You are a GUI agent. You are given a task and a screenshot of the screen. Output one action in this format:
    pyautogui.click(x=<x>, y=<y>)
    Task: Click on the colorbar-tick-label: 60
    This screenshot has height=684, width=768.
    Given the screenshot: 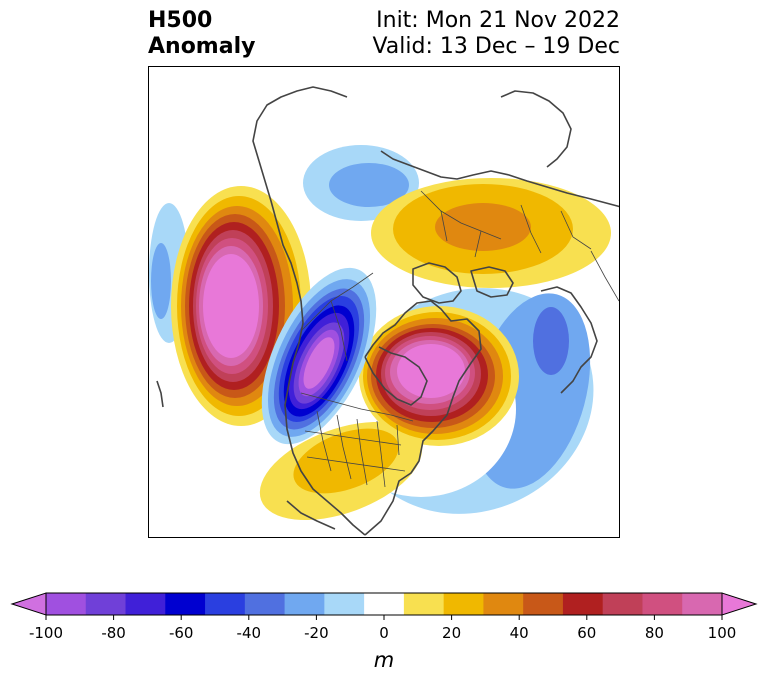 What is the action you would take?
    pyautogui.click(x=586, y=633)
    